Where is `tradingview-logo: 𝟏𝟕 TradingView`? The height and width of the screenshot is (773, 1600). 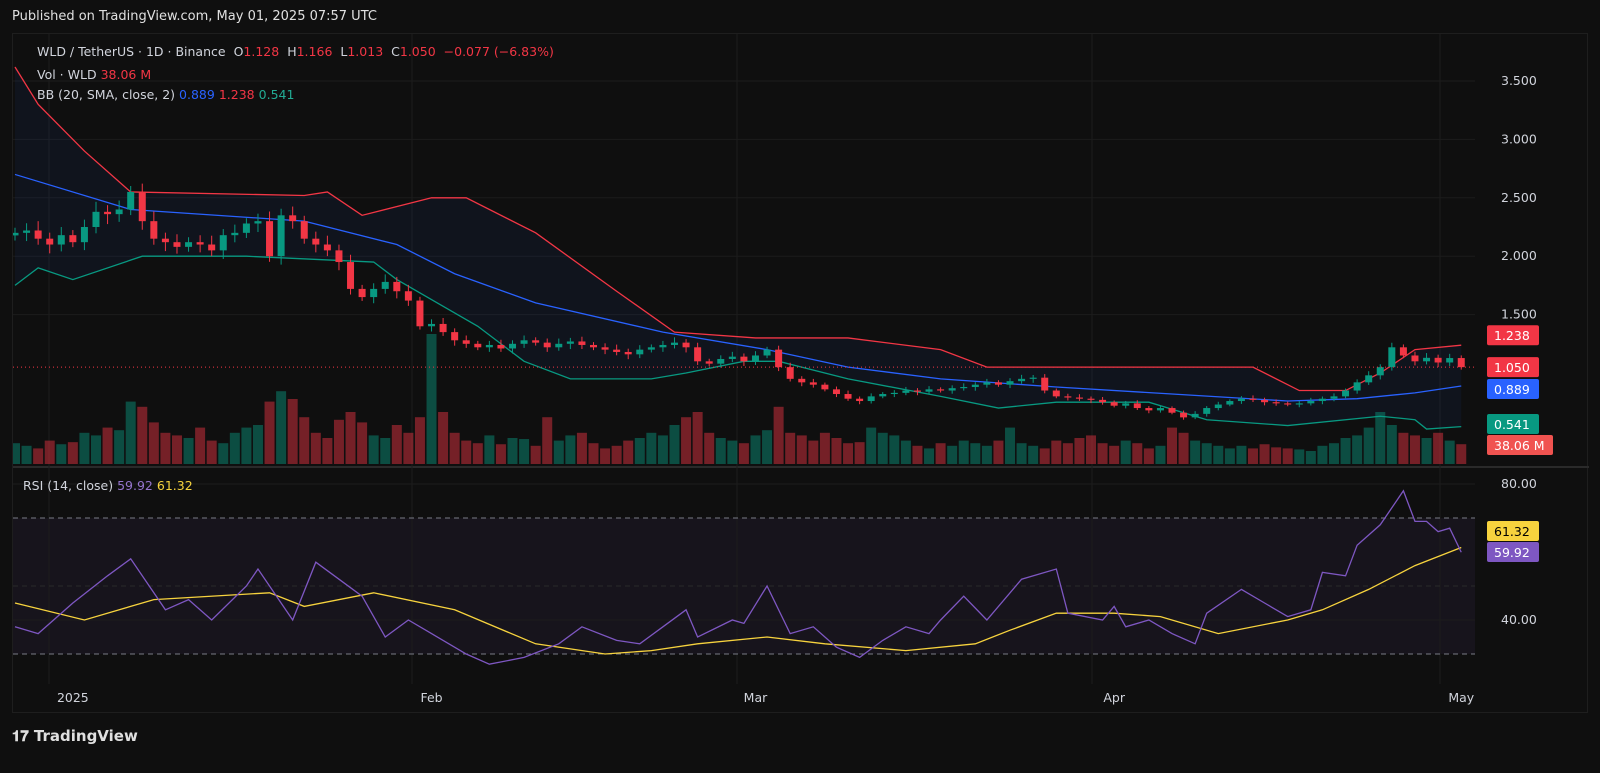
tradingview-logo: 𝟏𝟕 TradingView is located at coordinates (75, 736).